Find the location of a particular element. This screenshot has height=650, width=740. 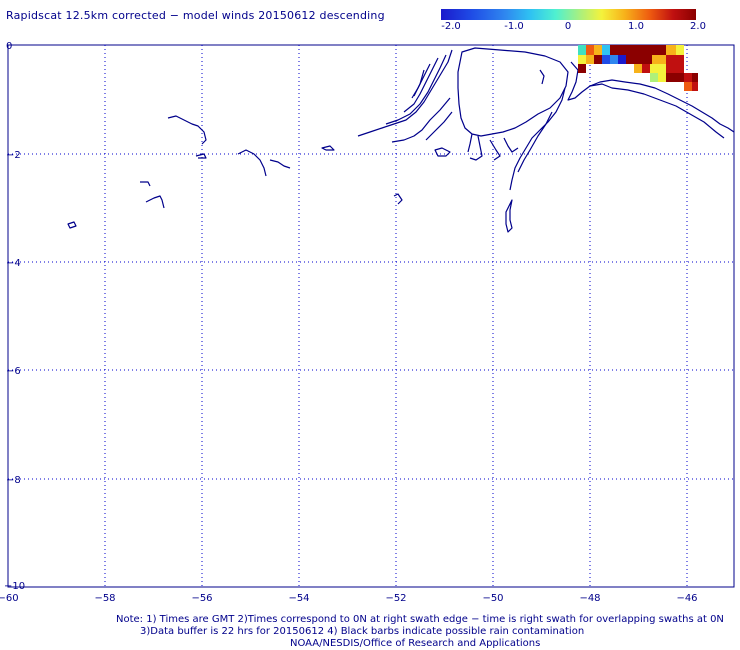

lon-tick-label: −56 is located at coordinates (201, 598).